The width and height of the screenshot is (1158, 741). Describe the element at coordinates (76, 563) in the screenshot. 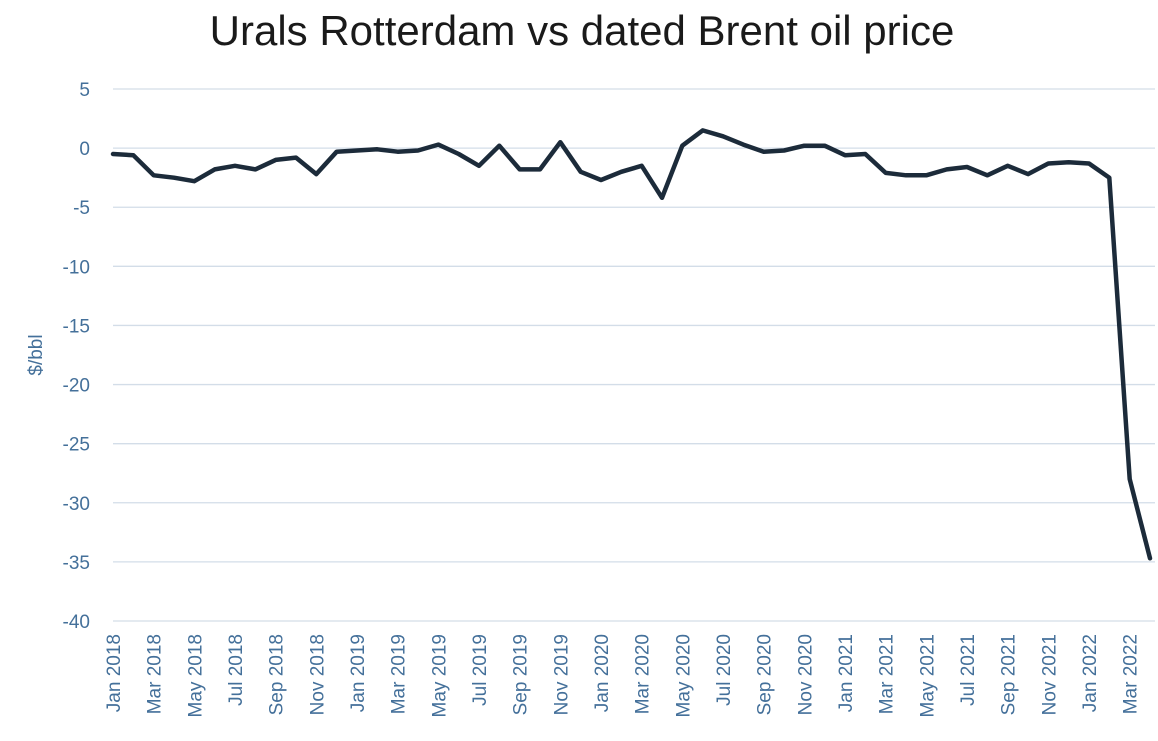

I see `y-tick-label: -35` at that location.